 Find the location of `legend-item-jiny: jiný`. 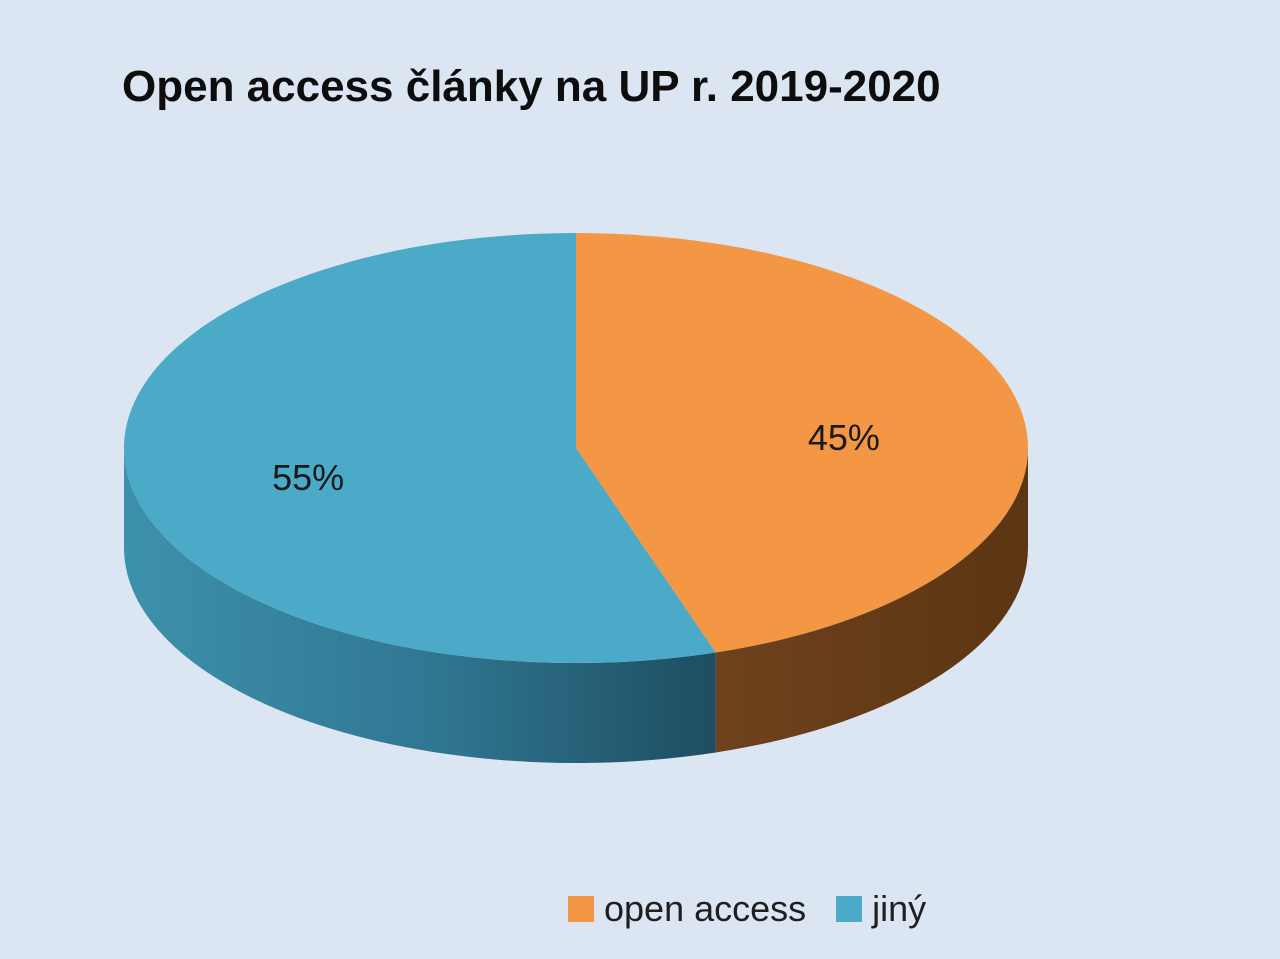

legend-item-jiny: jiný is located at coordinates (881, 909).